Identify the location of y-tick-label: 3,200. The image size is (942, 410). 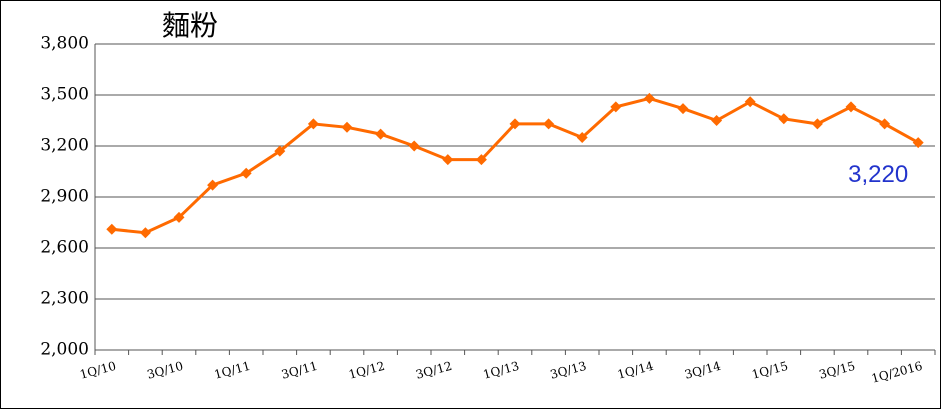
(64, 146).